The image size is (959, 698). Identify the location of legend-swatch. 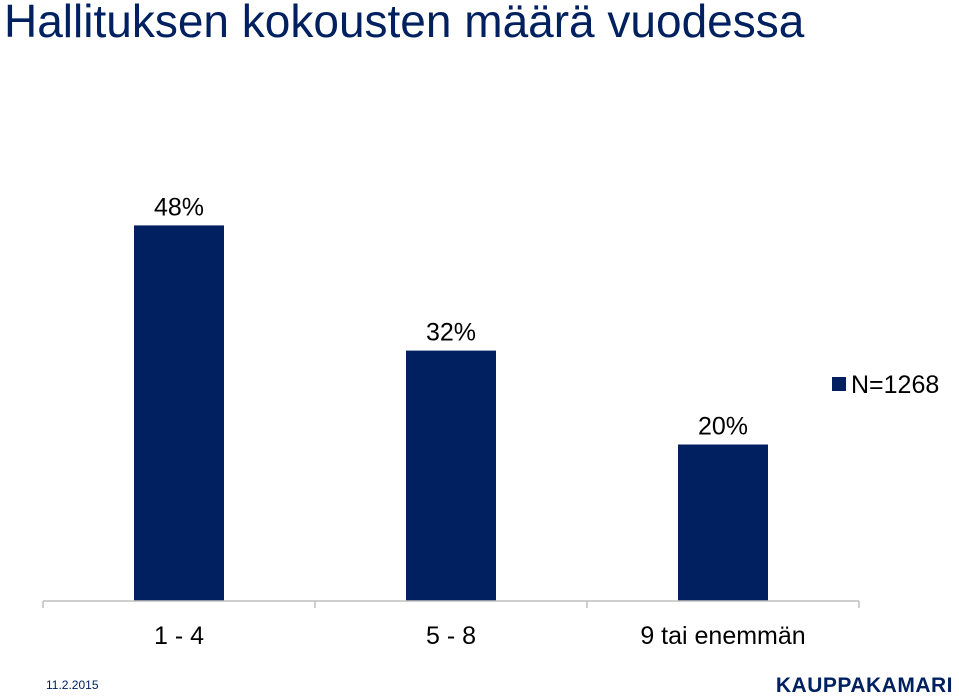
(839, 384).